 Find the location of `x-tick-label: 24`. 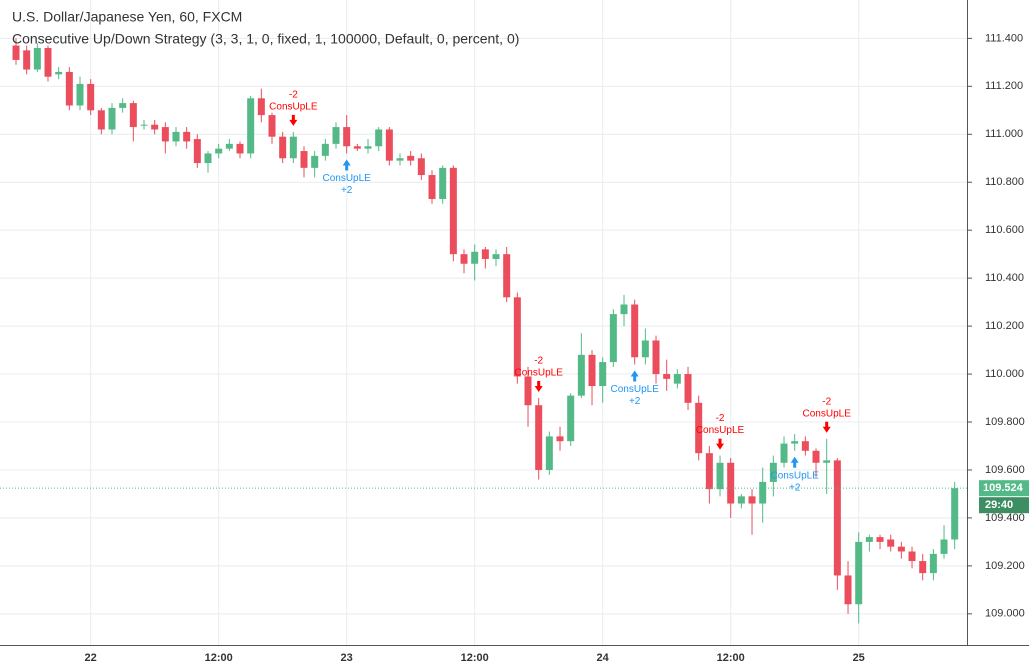

x-tick-label: 24 is located at coordinates (603, 658).